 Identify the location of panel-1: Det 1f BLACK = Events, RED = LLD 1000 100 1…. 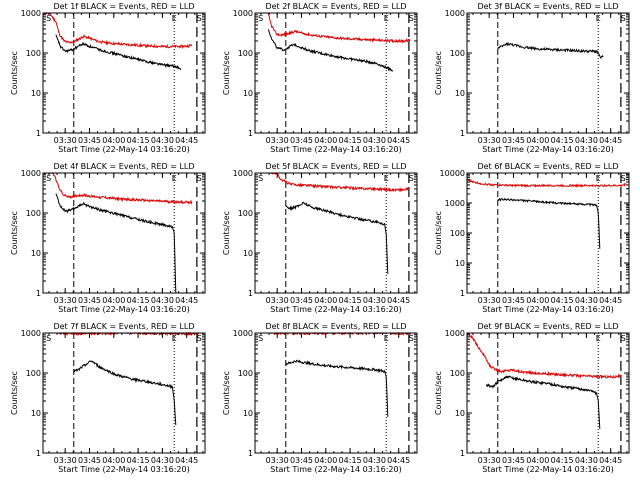
(108, 78).